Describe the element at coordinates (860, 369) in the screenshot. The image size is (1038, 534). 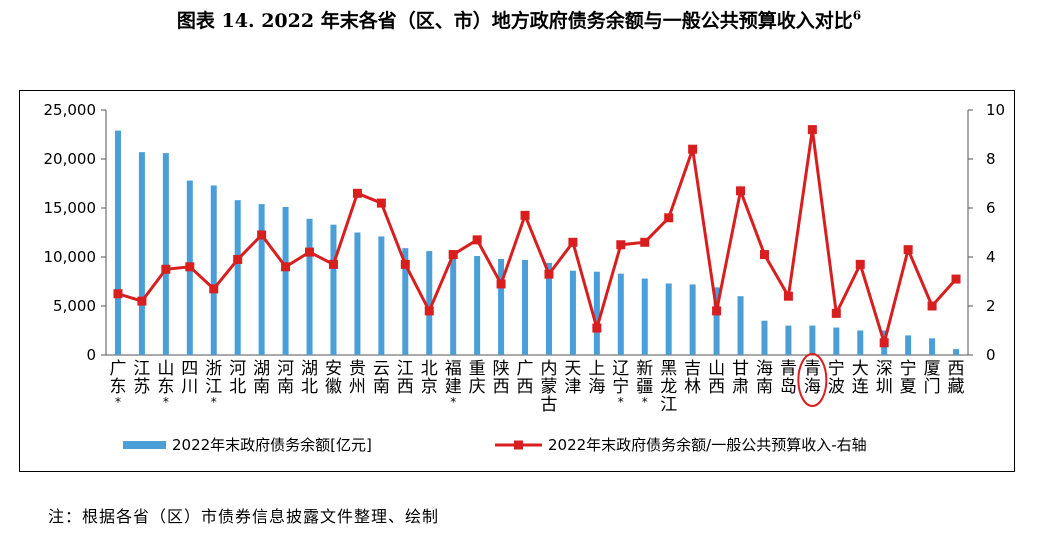
I see `category-label: 大` at that location.